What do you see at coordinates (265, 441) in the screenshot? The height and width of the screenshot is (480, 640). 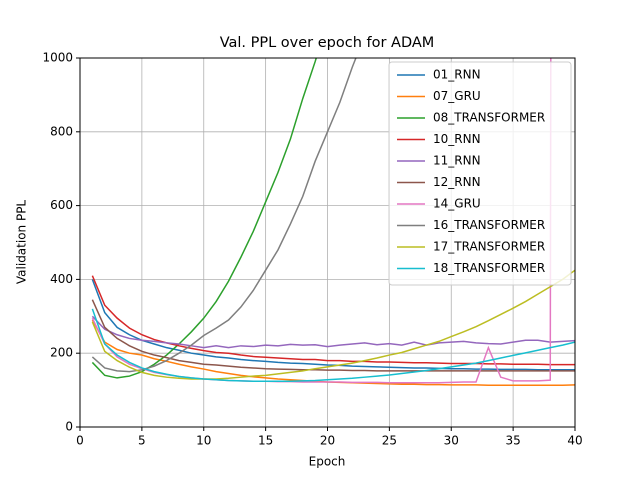 I see `x-tick-label: 15` at bounding box center [265, 441].